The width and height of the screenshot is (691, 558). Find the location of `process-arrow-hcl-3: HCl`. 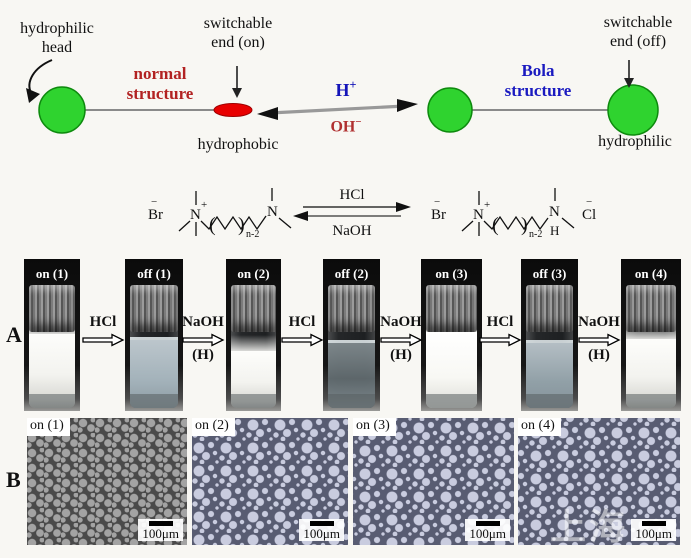

process-arrow-hcl-3: HCl is located at coordinates (500, 330).